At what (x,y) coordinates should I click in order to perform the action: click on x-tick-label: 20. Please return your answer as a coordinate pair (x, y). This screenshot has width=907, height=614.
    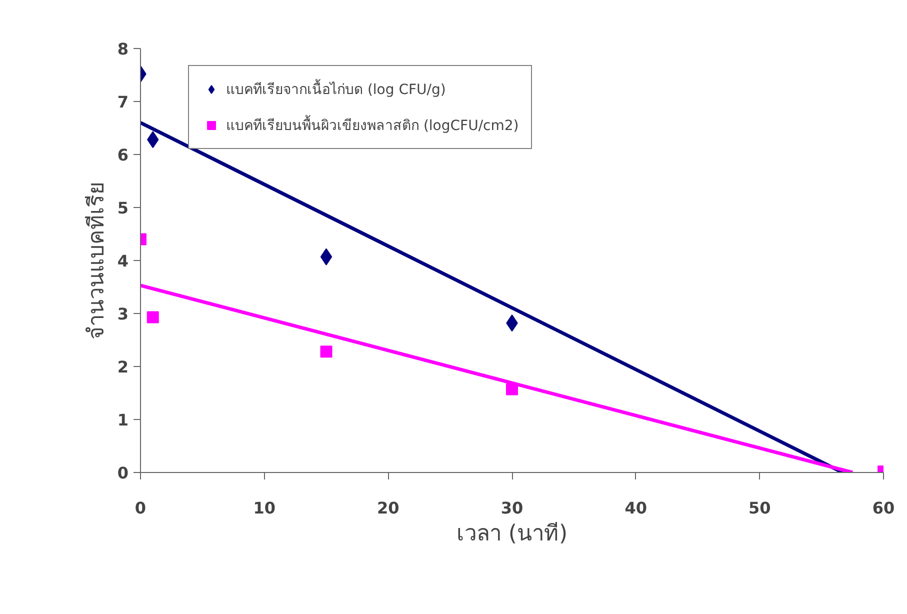
    Looking at the image, I should click on (388, 508).